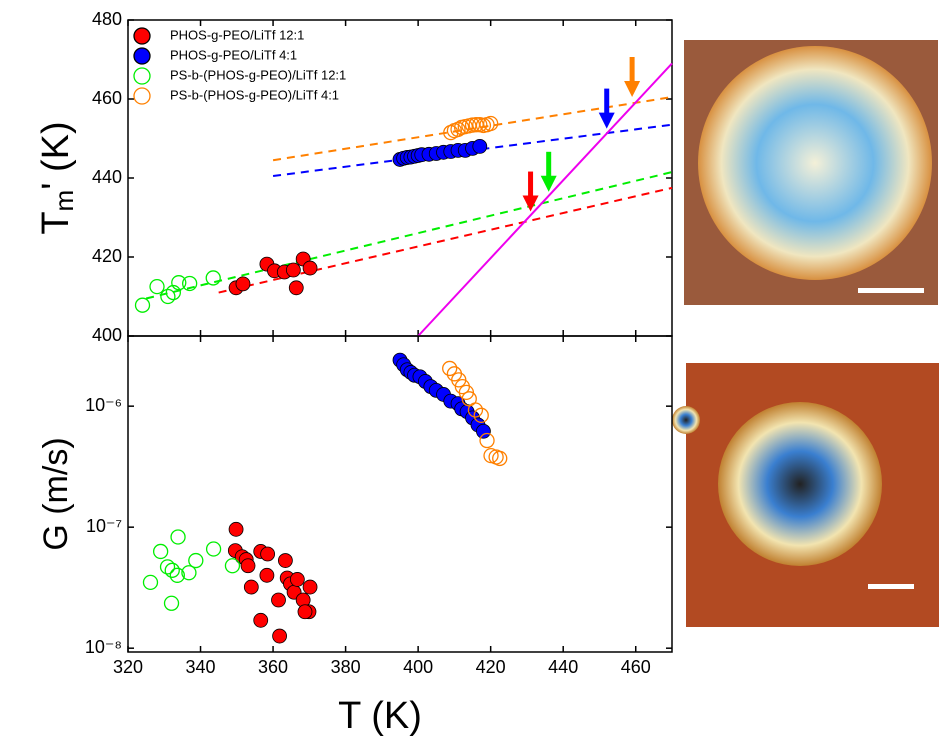 This screenshot has height=740, width=939. Describe the element at coordinates (811, 172) in the screenshot. I see `micrograph-top` at that location.